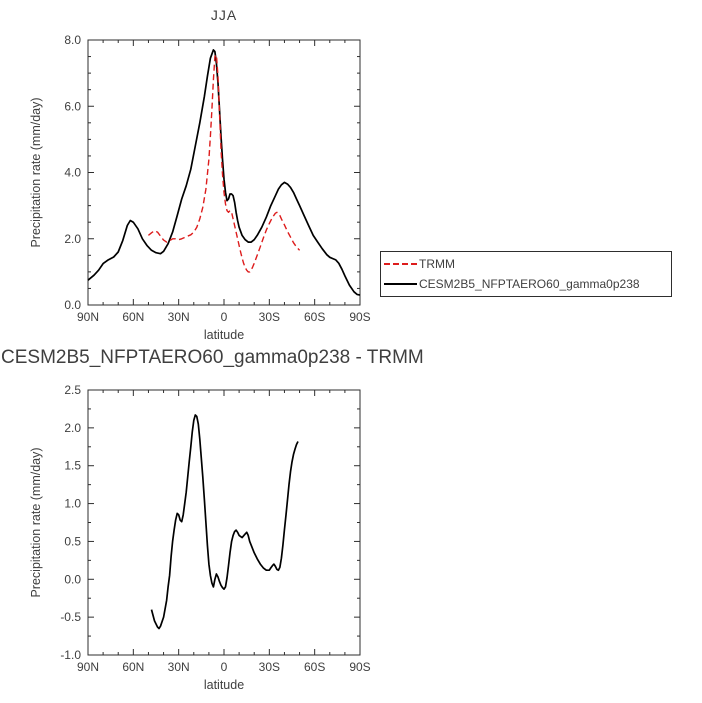  What do you see at coordinates (72, 390) in the screenshot?
I see `y-tick-label: 2.5` at bounding box center [72, 390].